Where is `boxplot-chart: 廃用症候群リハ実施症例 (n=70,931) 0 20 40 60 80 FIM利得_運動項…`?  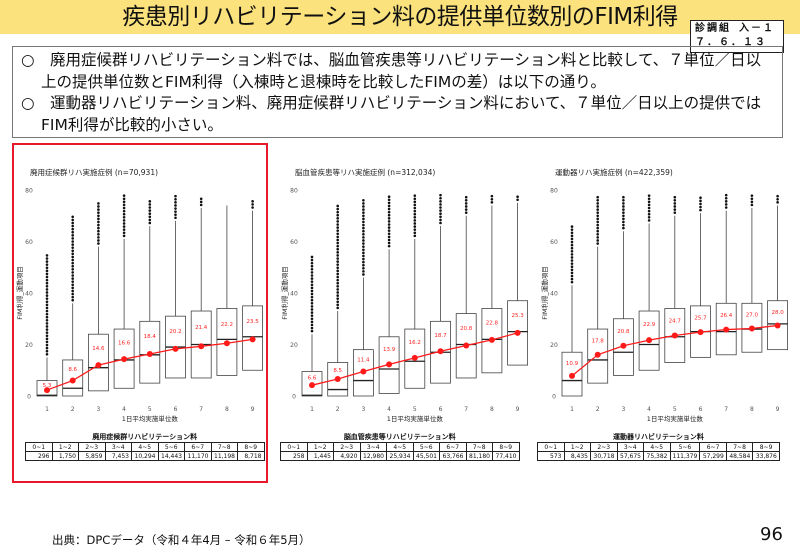
boxplot-chart: 廃用症候群リハ実施症例 (n=70,931) 0 20 40 60 80 FIM利得_運動項… is located at coordinates (139, 295).